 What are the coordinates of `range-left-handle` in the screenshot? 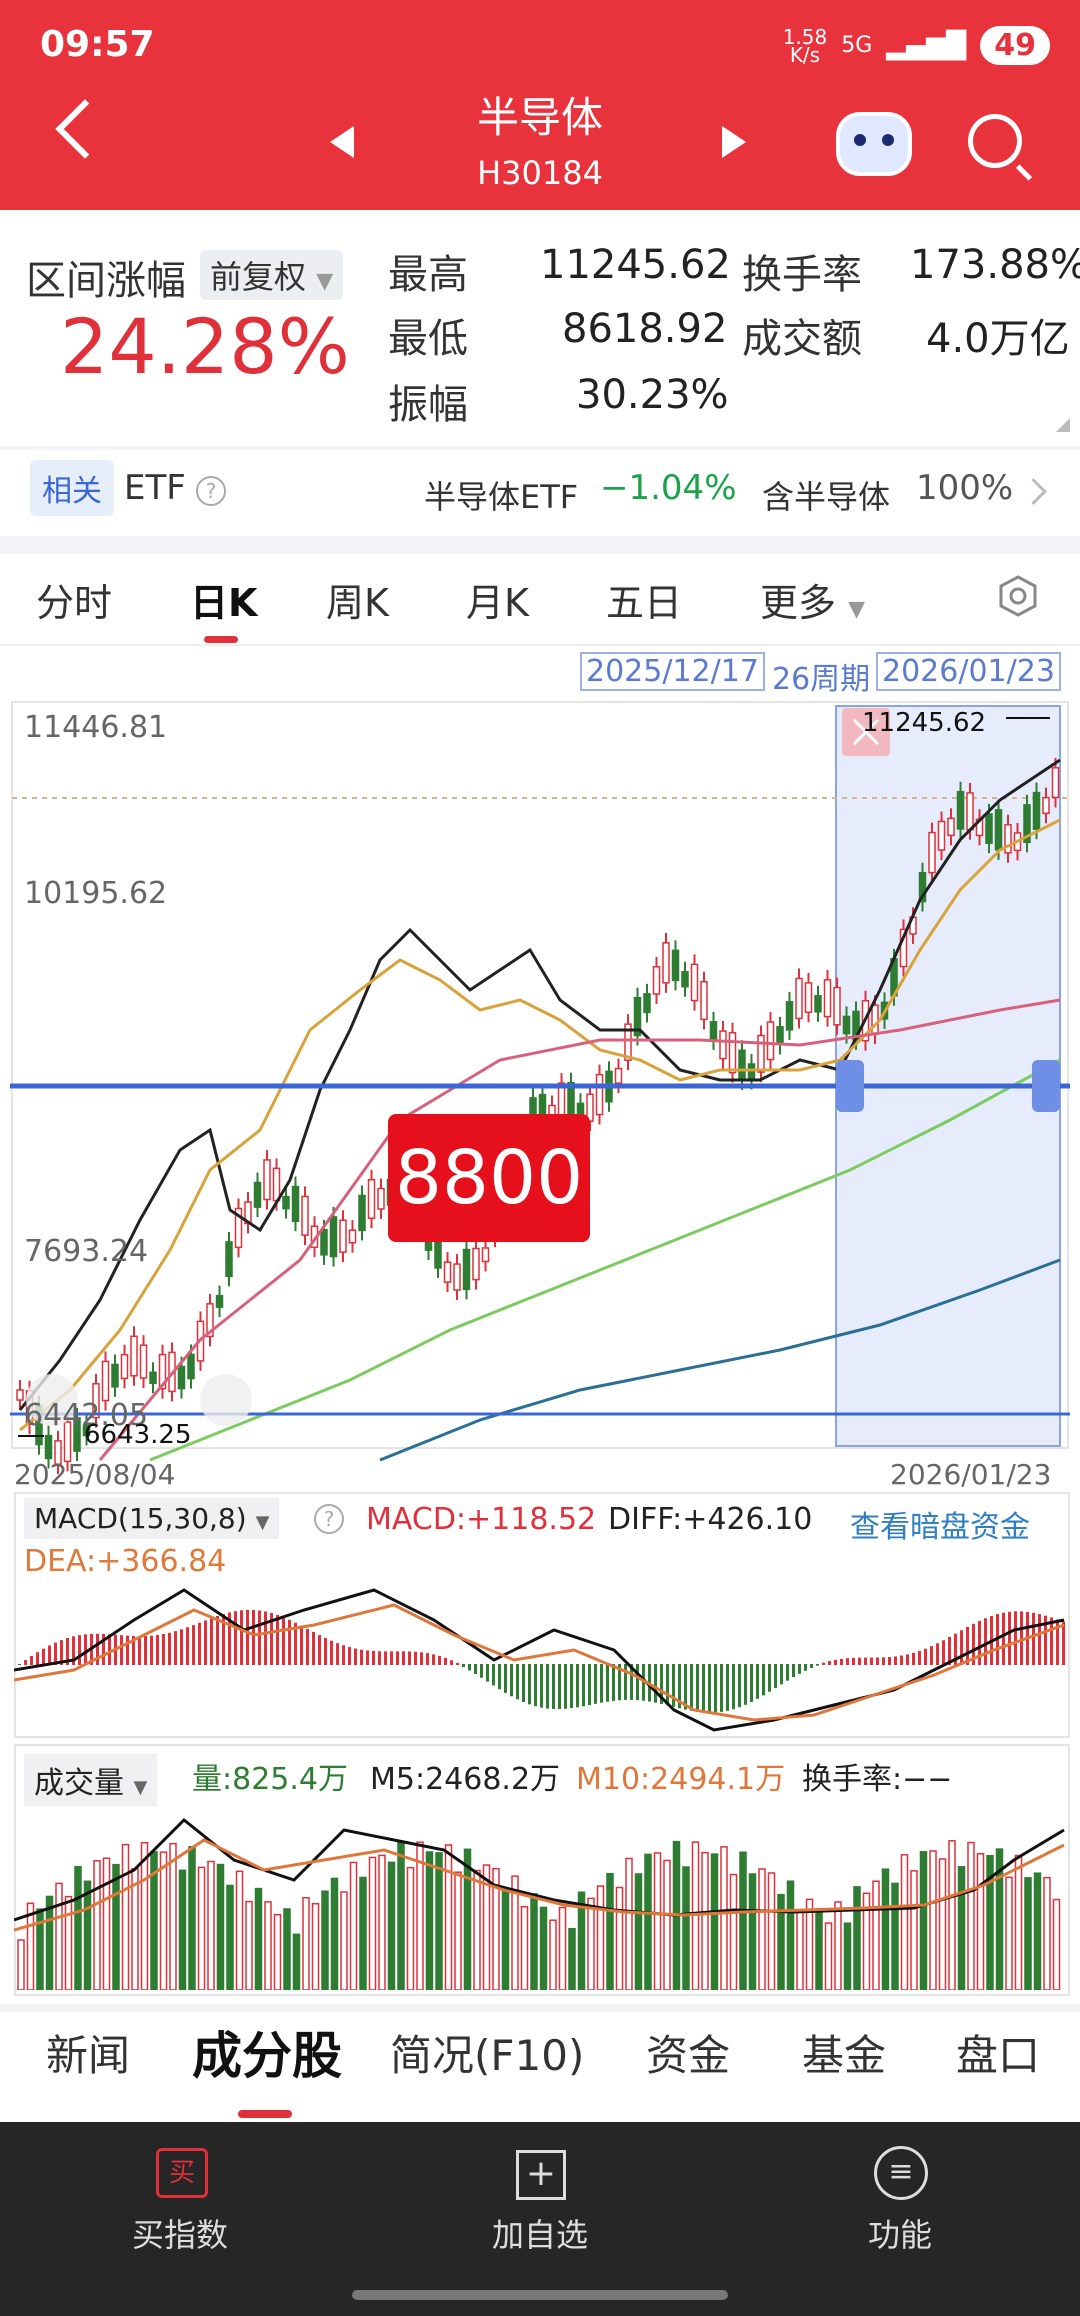 It's located at (850, 1086).